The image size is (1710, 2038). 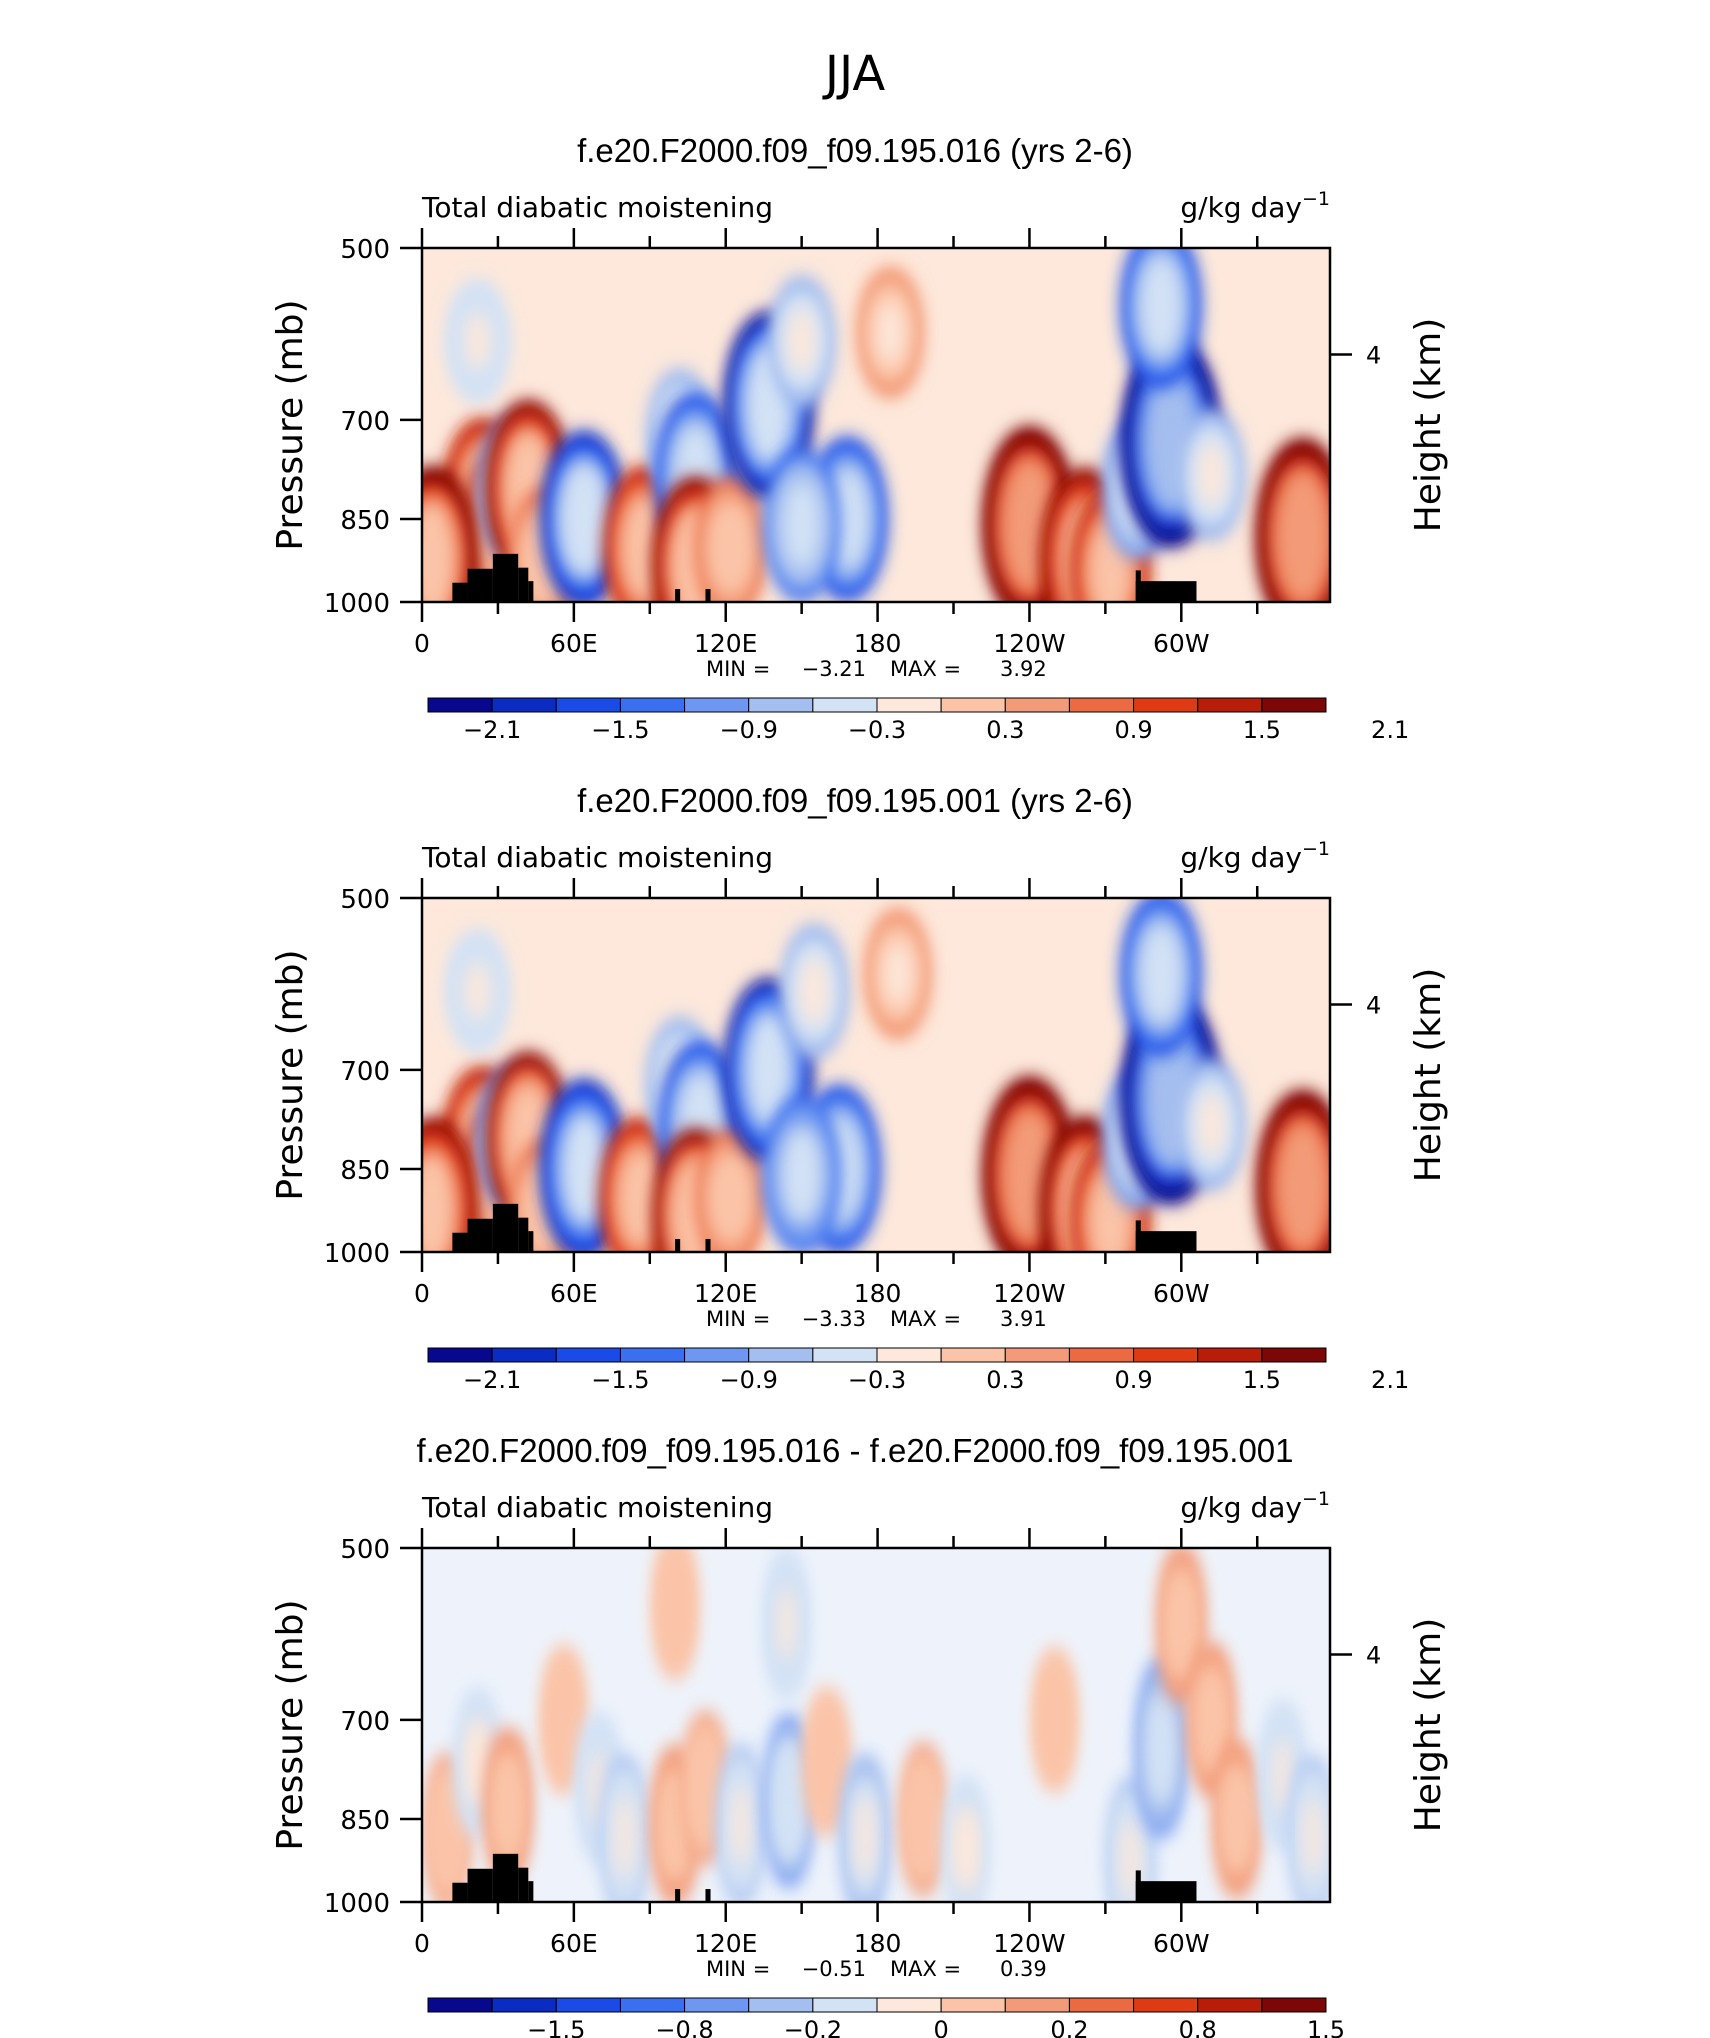 What do you see at coordinates (1133, 1380) in the screenshot?
I see `colorbar-label: 0.9` at bounding box center [1133, 1380].